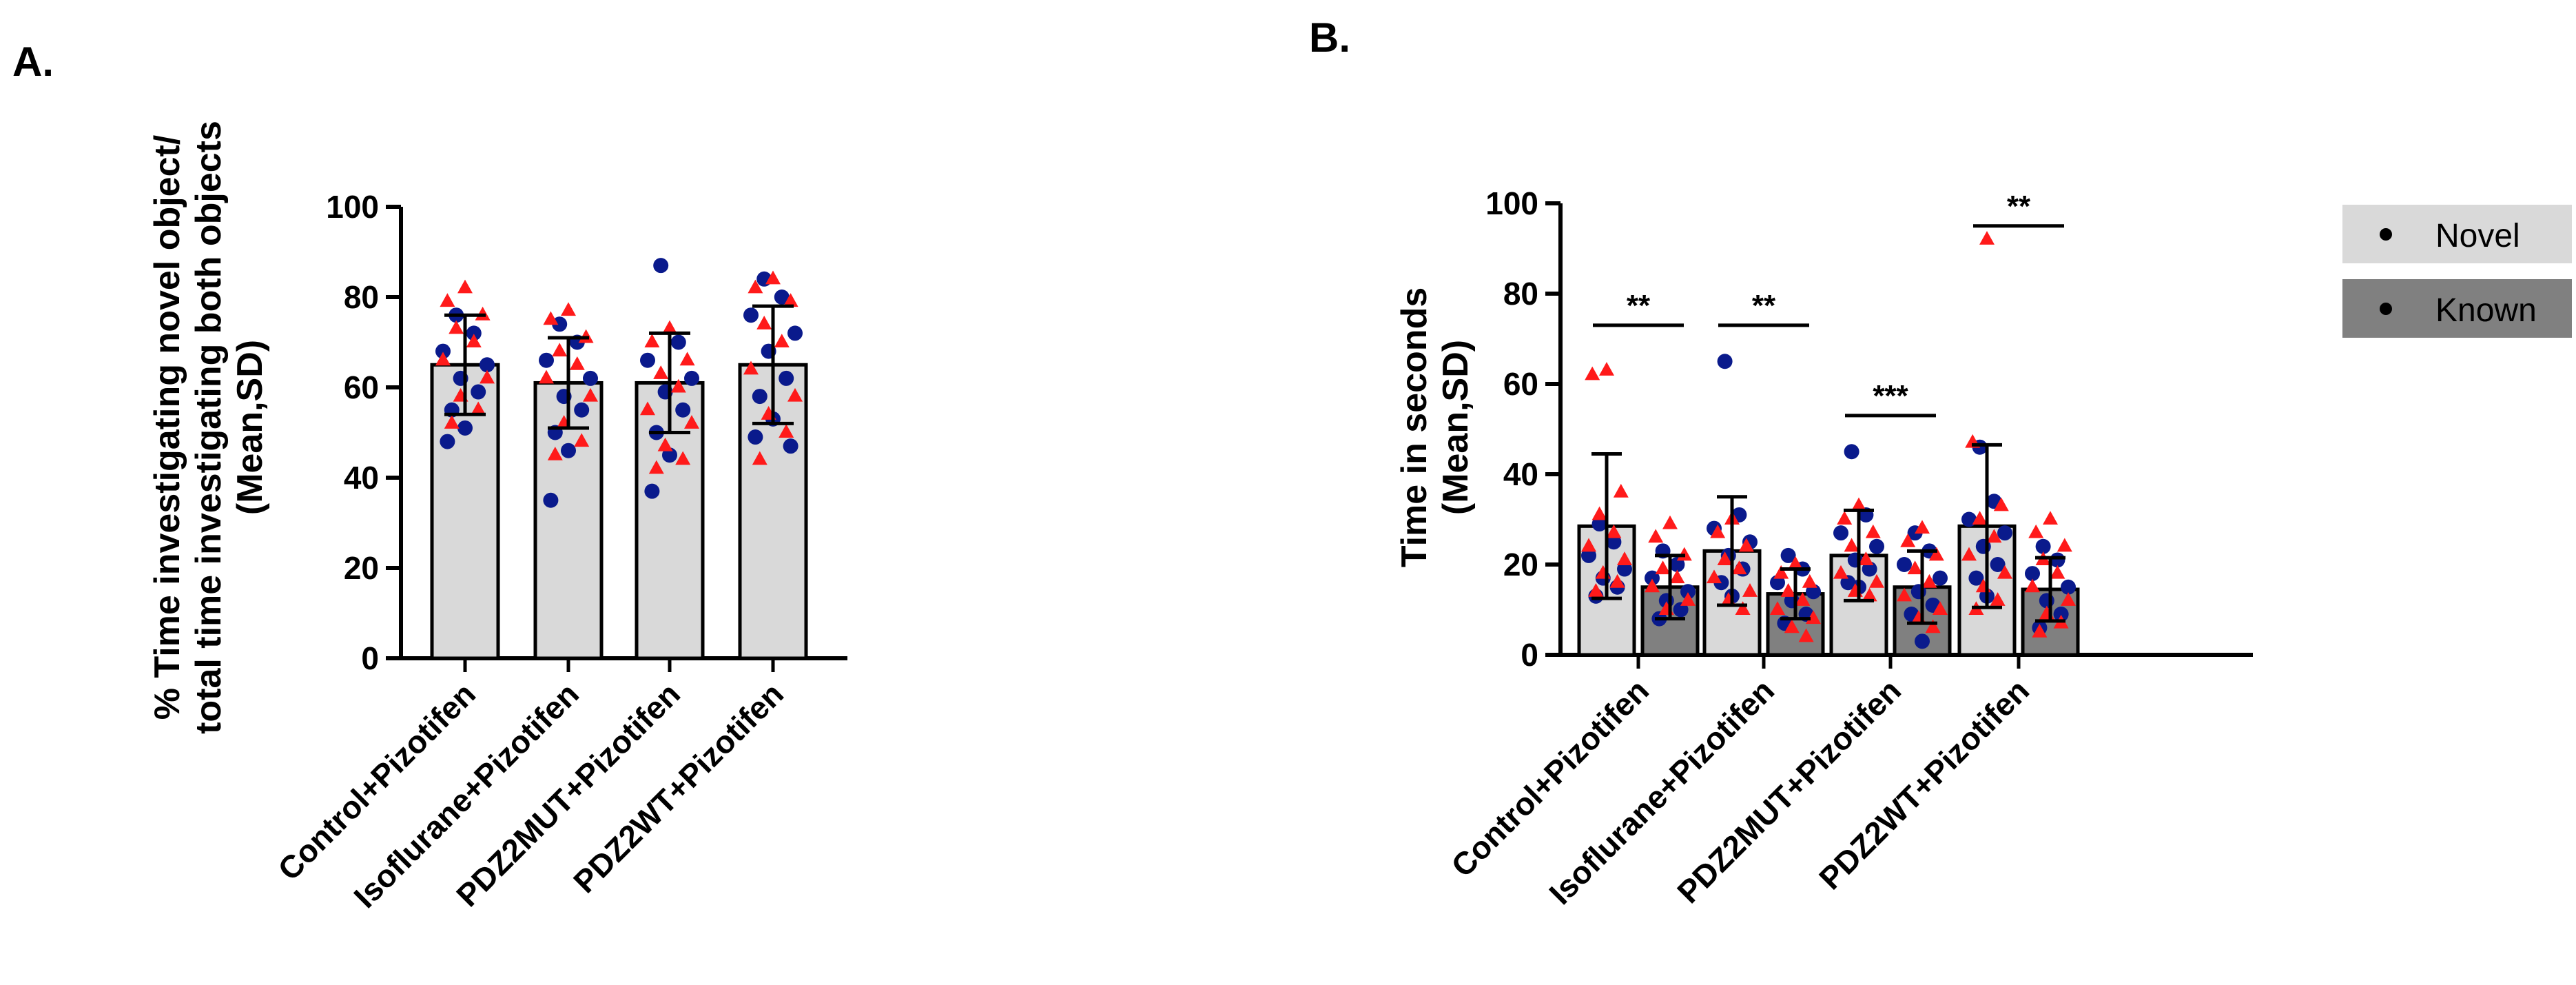 This screenshot has width=2576, height=985. I want to click on panel-a-x-tick-label: Control+Pizotifen, so click(376, 781).